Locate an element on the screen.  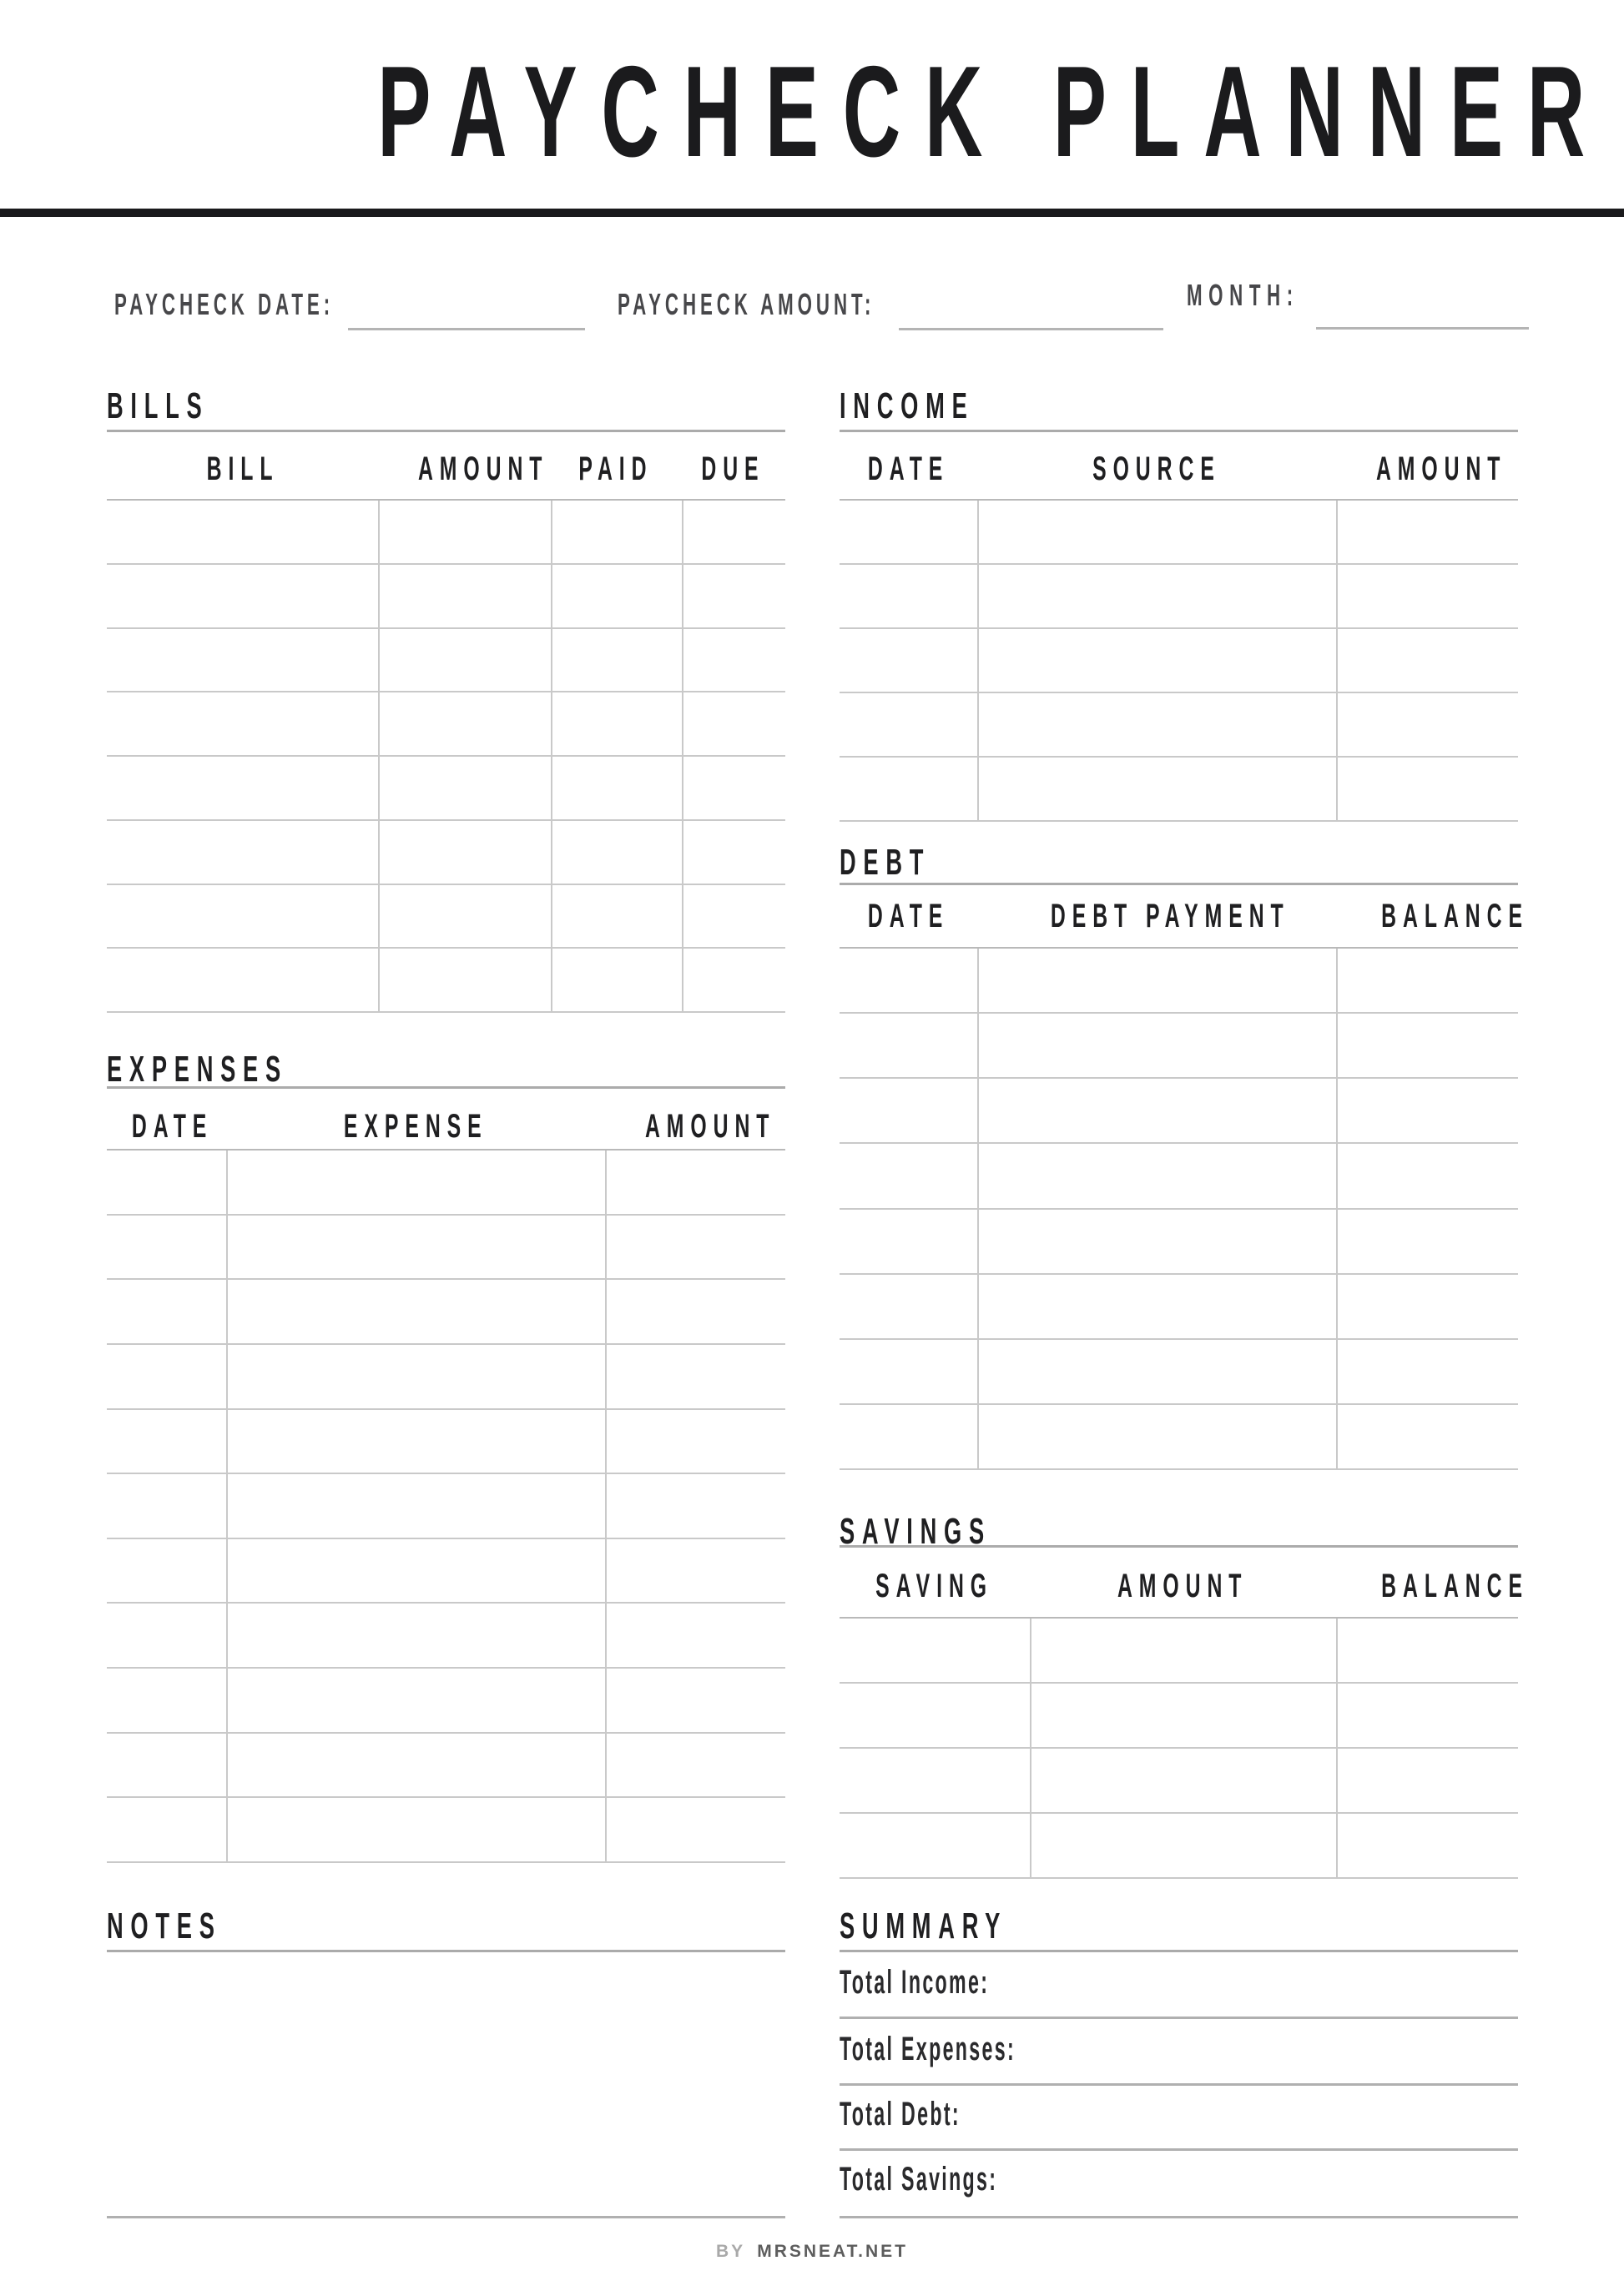
summary-total-expenses-input is located at coordinates (1179, 2084).